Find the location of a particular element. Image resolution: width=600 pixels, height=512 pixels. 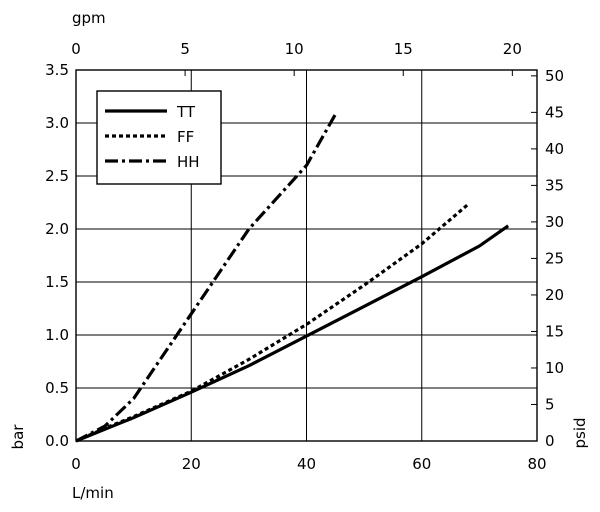

y-tick-label: 0.0 is located at coordinates (57, 441).